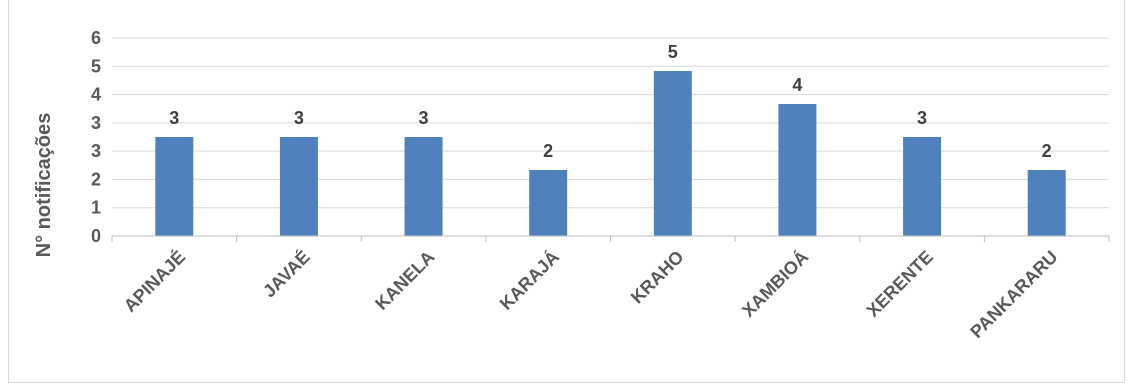  What do you see at coordinates (96, 38) in the screenshot?
I see `y-tick-label: 6` at bounding box center [96, 38].